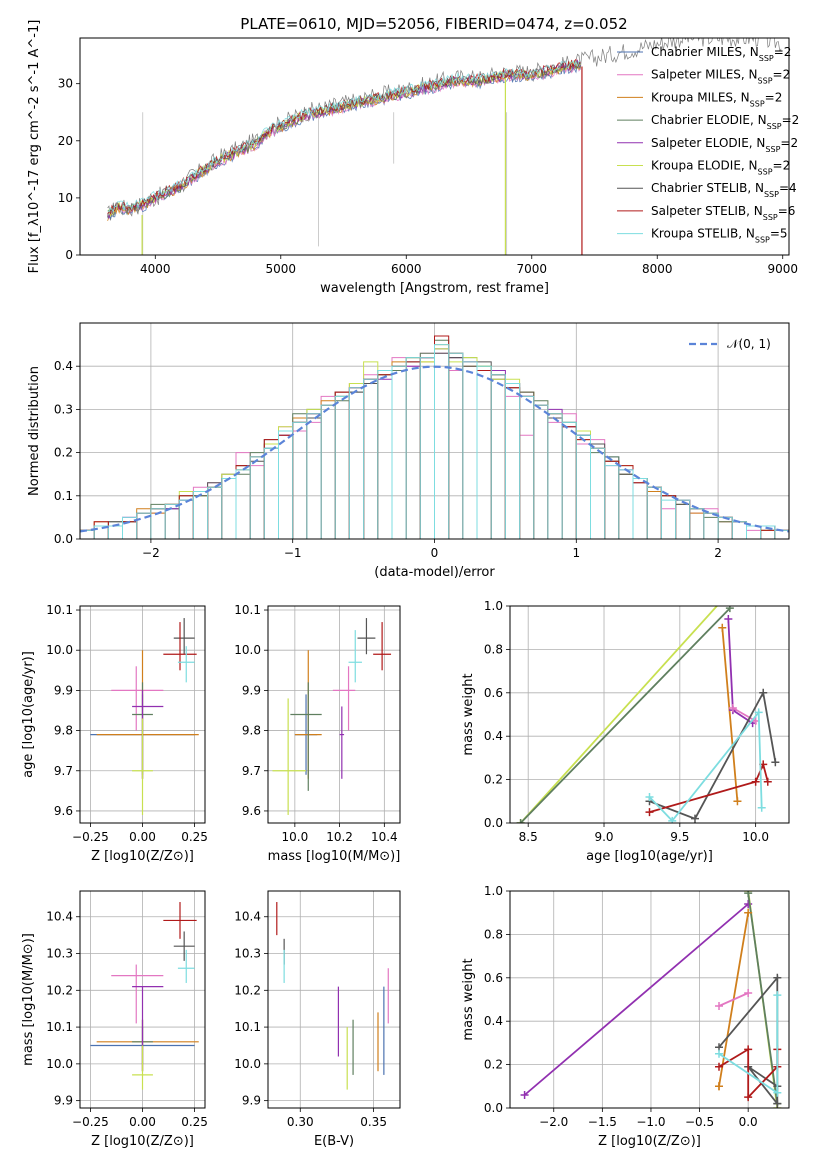 This screenshot has height=1170, width=819. Describe the element at coordinates (251, 731) in the screenshot. I see `age_vs_mass-ytick-label: 9.8` at that location.